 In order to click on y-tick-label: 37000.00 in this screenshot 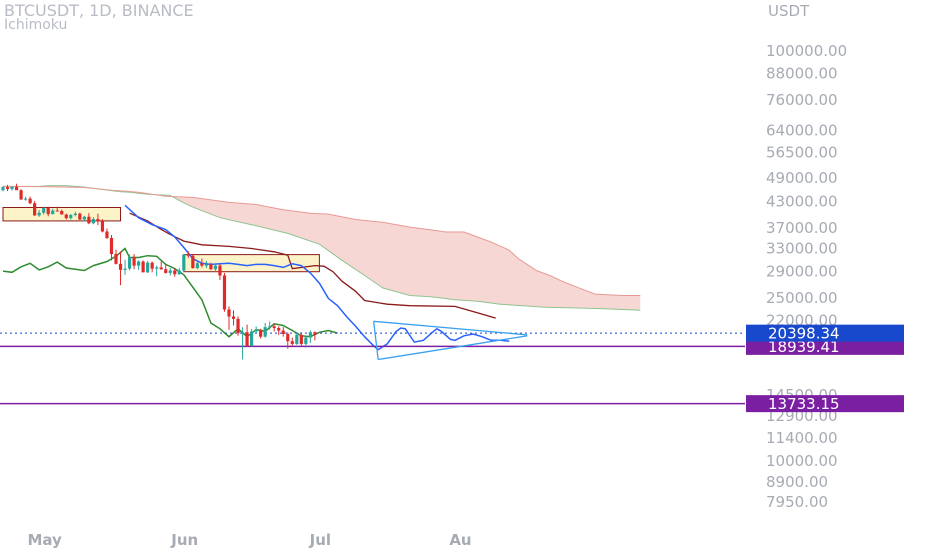, I will do `click(802, 228)`.